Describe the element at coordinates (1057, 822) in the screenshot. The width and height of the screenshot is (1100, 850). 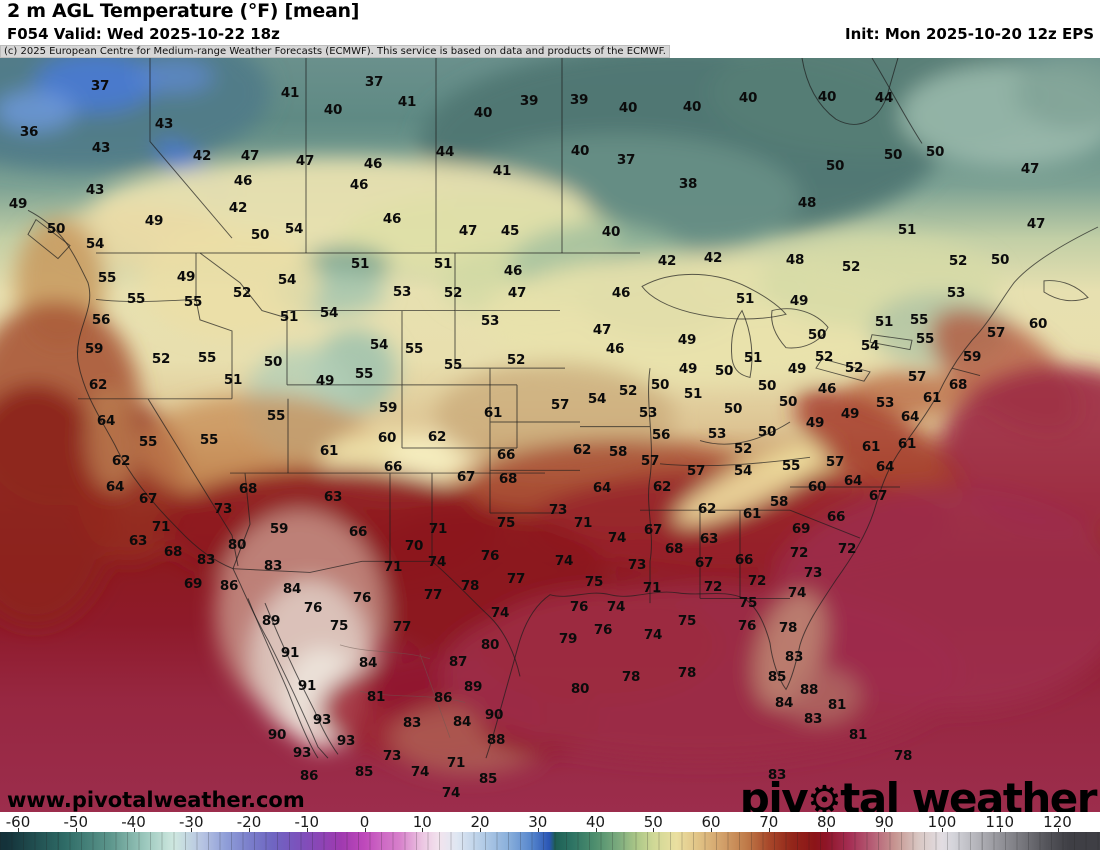
I see `colorbar-tick-value: 120` at that location.